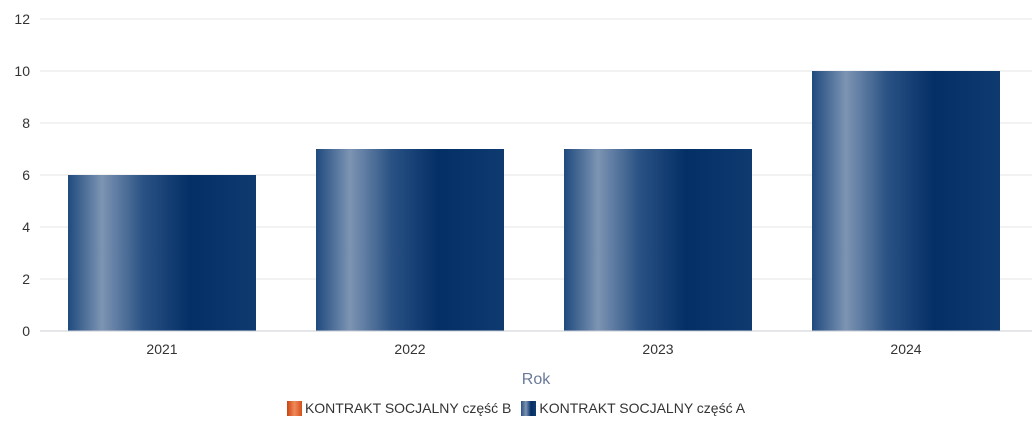 This screenshot has width=1032, height=421. I want to click on y-tick-label: 0, so click(26, 331).